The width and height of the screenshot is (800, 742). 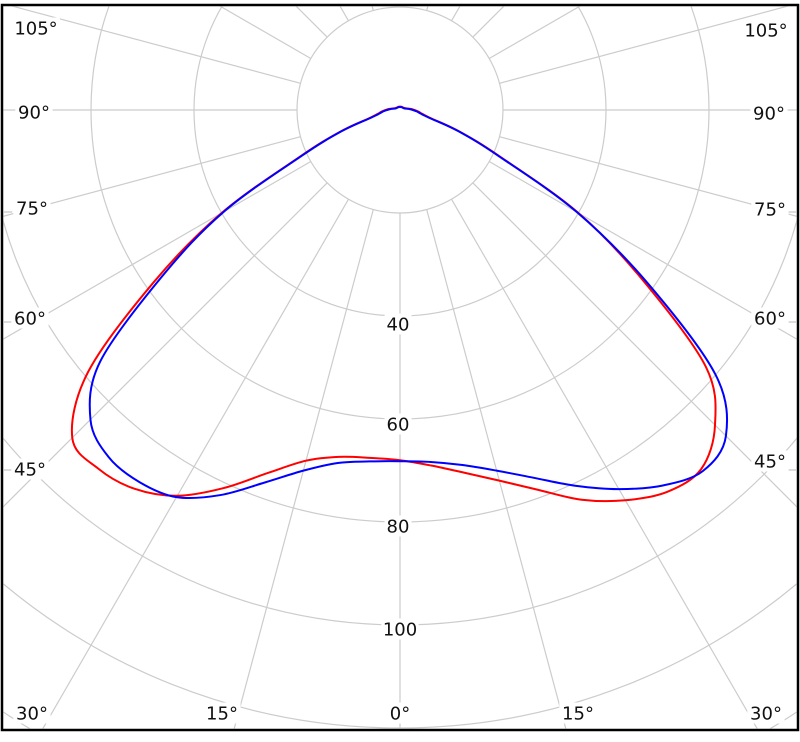 I want to click on angle-label-right-45deg-bg, so click(x=770, y=461).